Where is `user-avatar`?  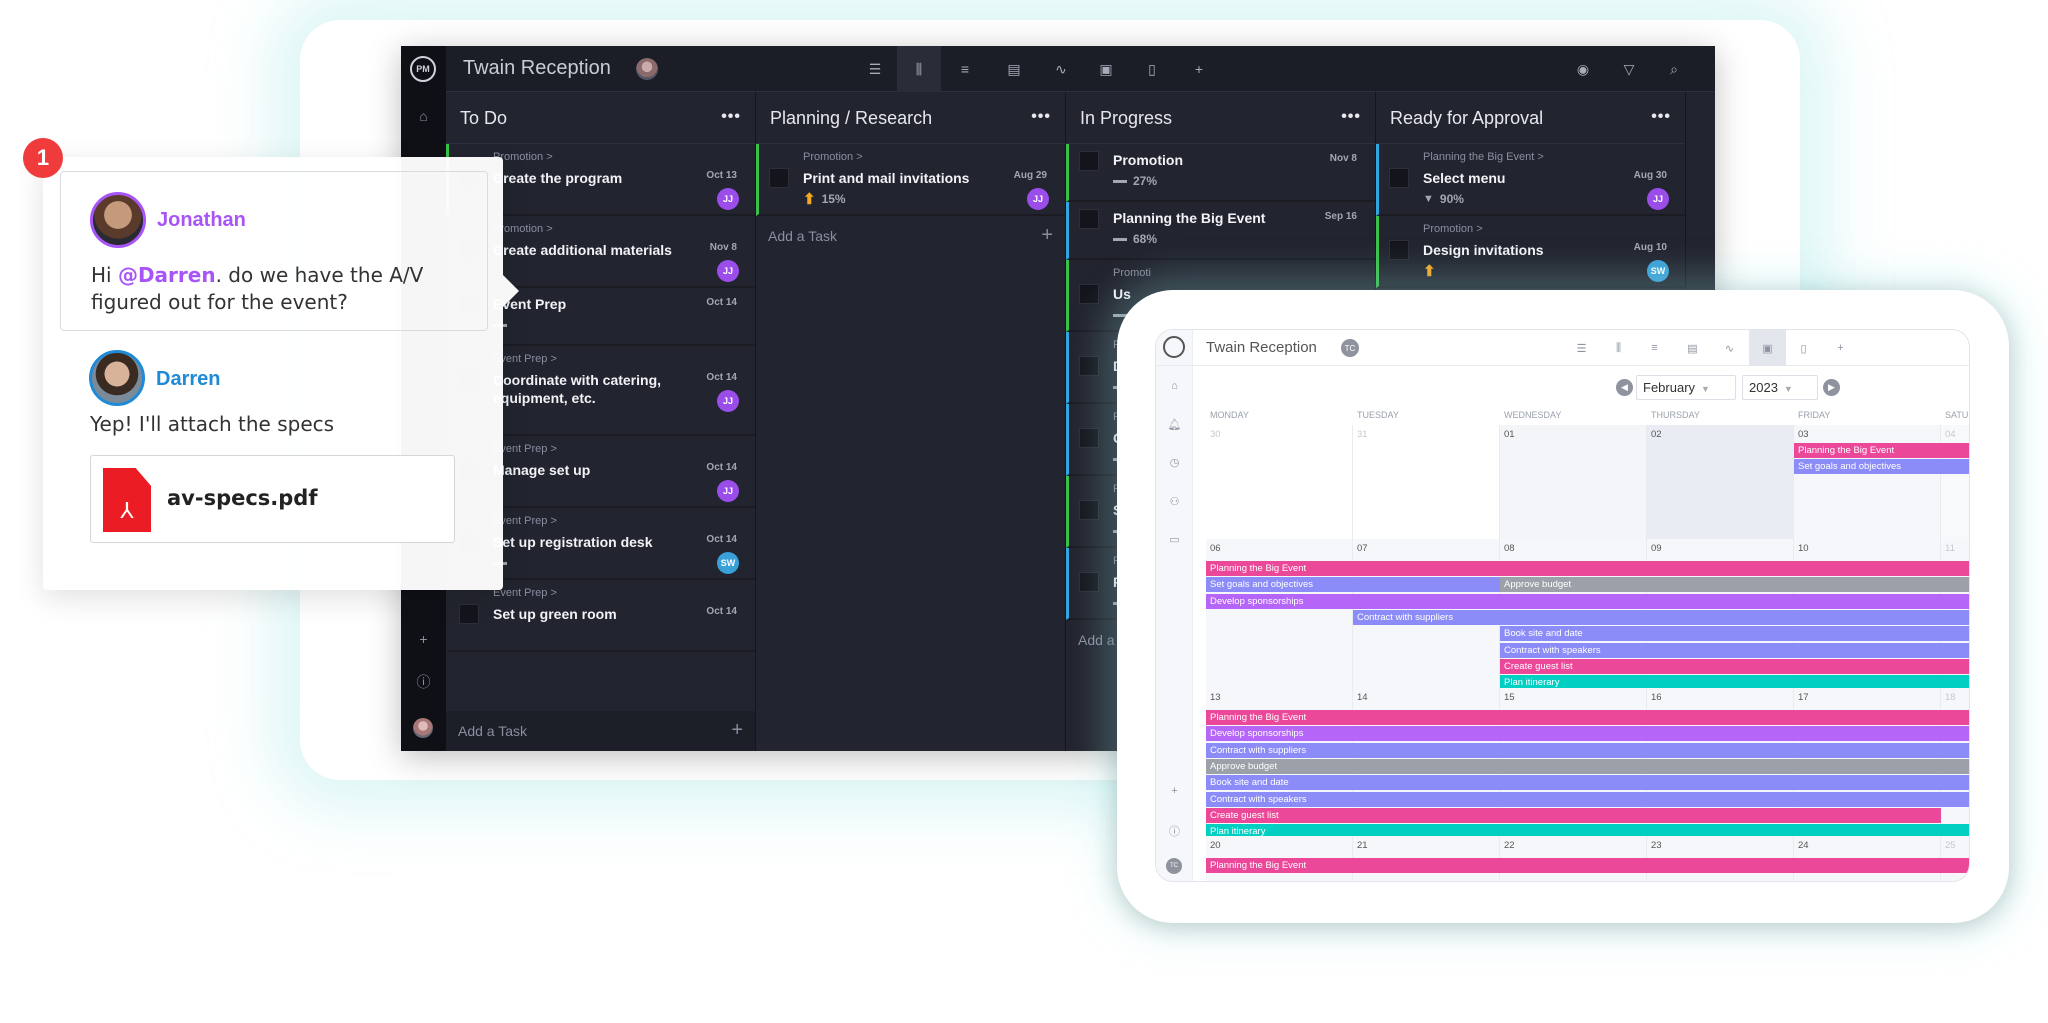 user-avatar is located at coordinates (423, 728).